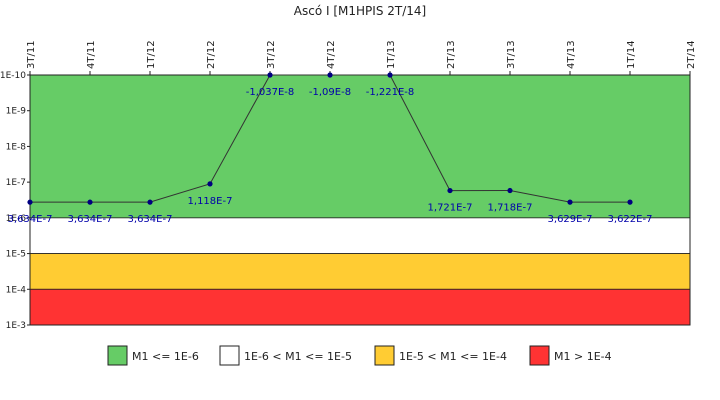  I want to click on x-tick-label: 1T/12, so click(151, 54).